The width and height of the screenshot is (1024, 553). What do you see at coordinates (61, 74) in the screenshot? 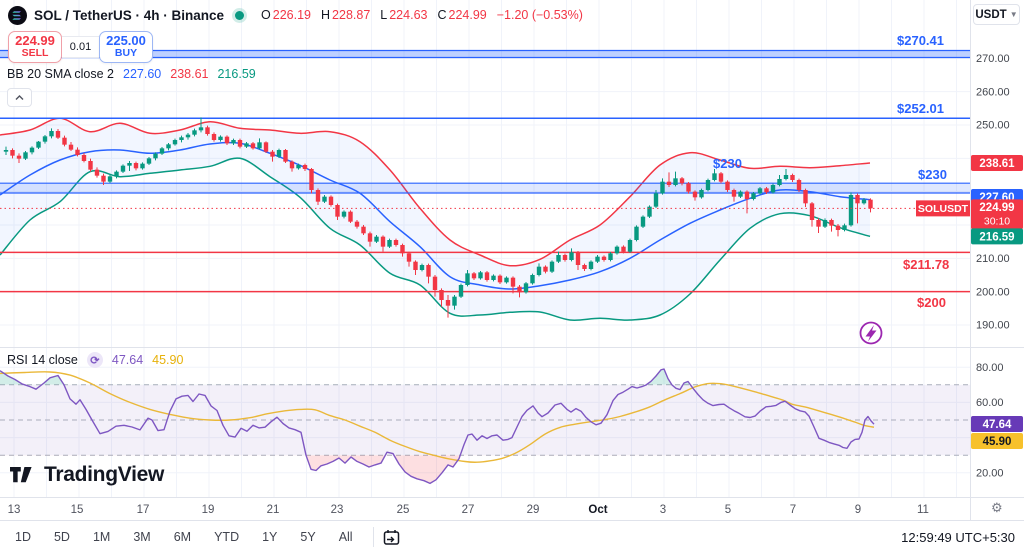
I see `bb-title: BB 20 SMA close 2` at bounding box center [61, 74].